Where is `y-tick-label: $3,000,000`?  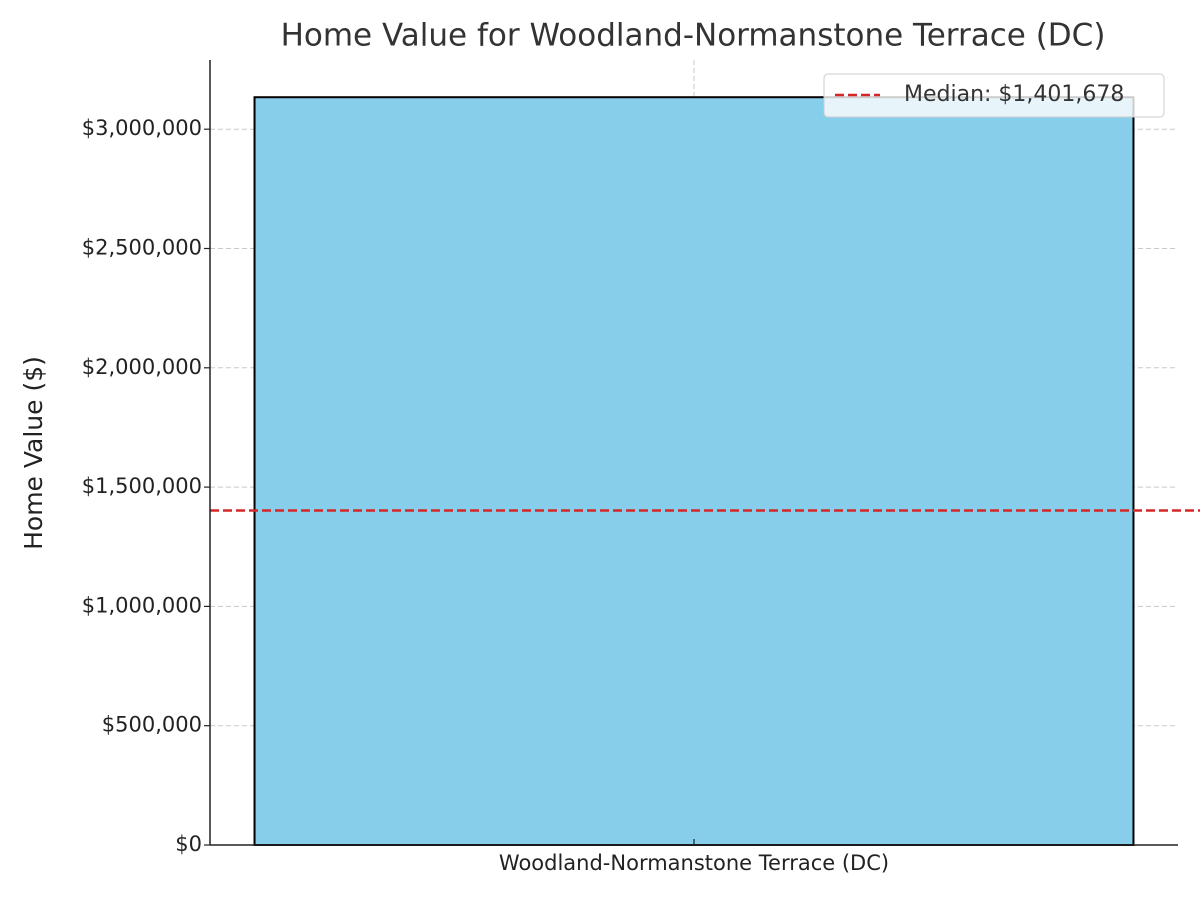
y-tick-label: $3,000,000 is located at coordinates (142, 128).